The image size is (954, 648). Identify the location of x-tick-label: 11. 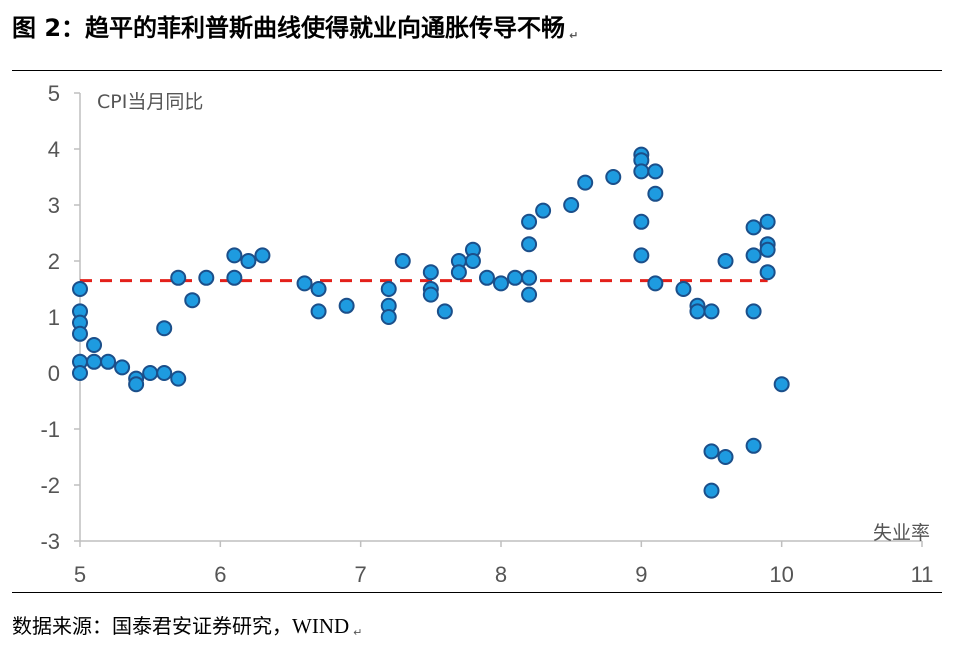
(922, 574).